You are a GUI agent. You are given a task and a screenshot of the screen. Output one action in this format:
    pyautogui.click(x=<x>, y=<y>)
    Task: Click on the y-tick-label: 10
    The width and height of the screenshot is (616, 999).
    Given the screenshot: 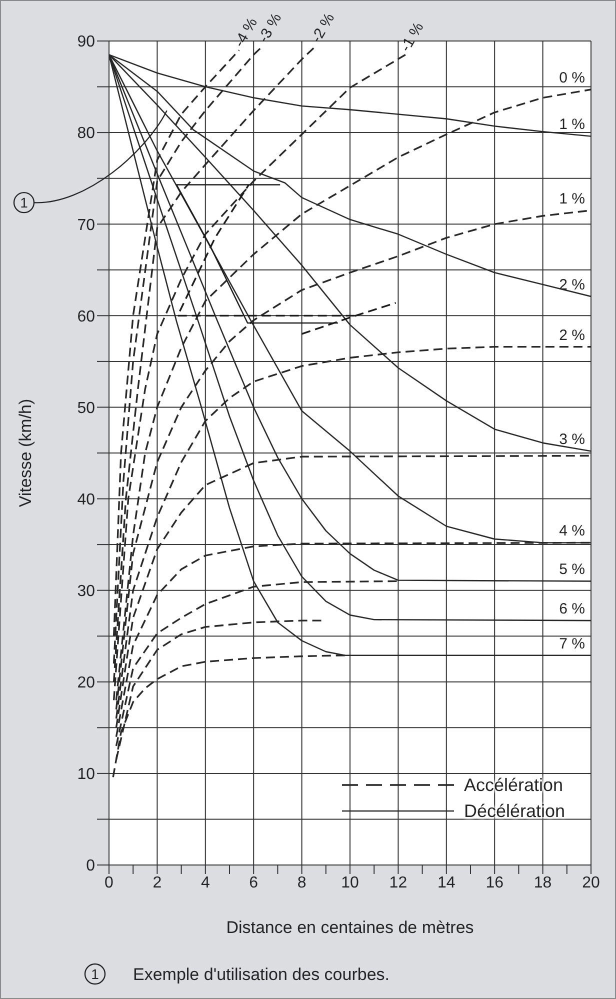 What is the action you would take?
    pyautogui.click(x=86, y=775)
    